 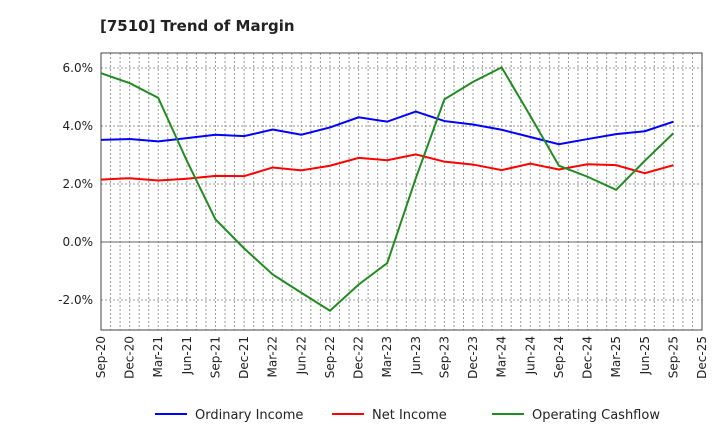 I want to click on y-tick-label: 4.0%, so click(x=78, y=126).